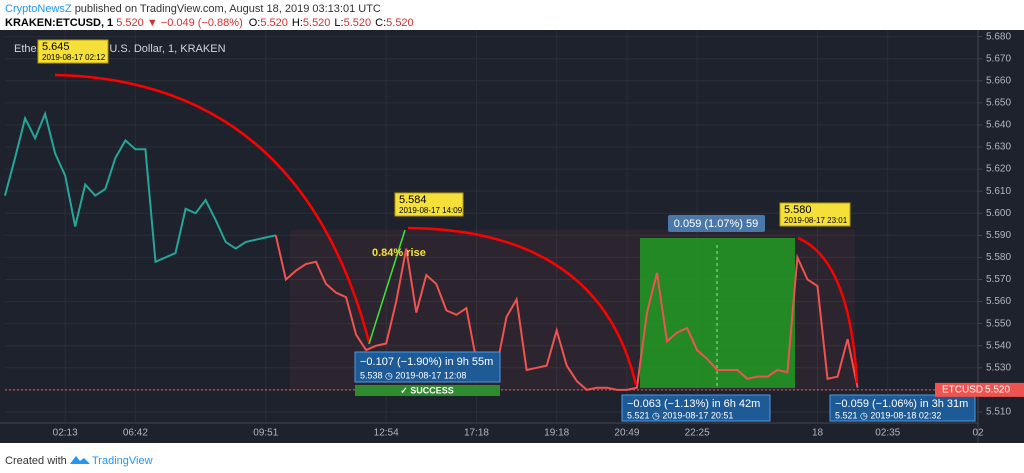 The image size is (1024, 473). What do you see at coordinates (998, 257) in the screenshot?
I see `y-tick-label: 5.580` at bounding box center [998, 257].